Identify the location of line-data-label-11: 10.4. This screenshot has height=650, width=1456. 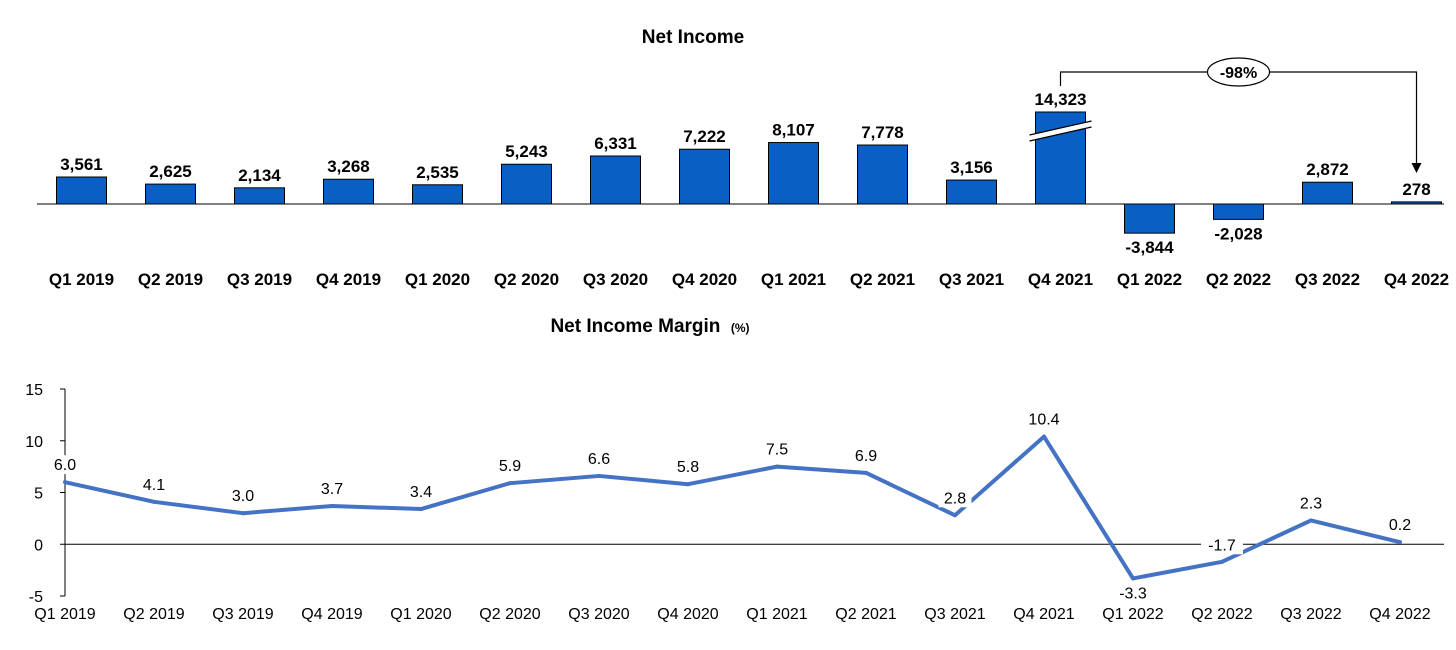
(1043, 420).